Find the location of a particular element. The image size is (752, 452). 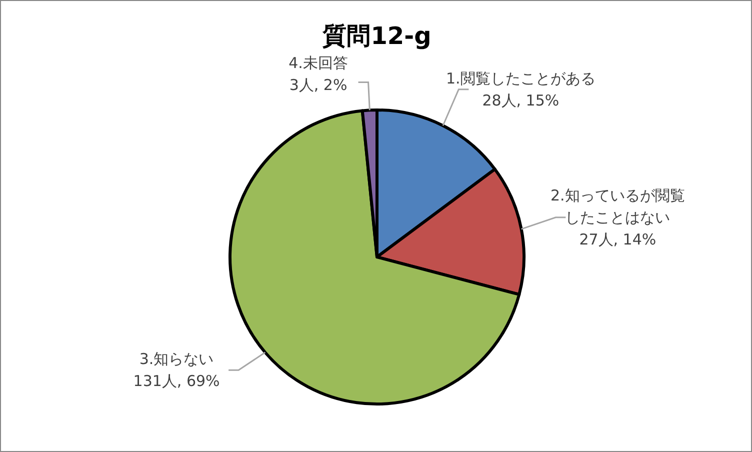

slice-label: 2.知っているが閲覧したことはない is located at coordinates (617, 206).